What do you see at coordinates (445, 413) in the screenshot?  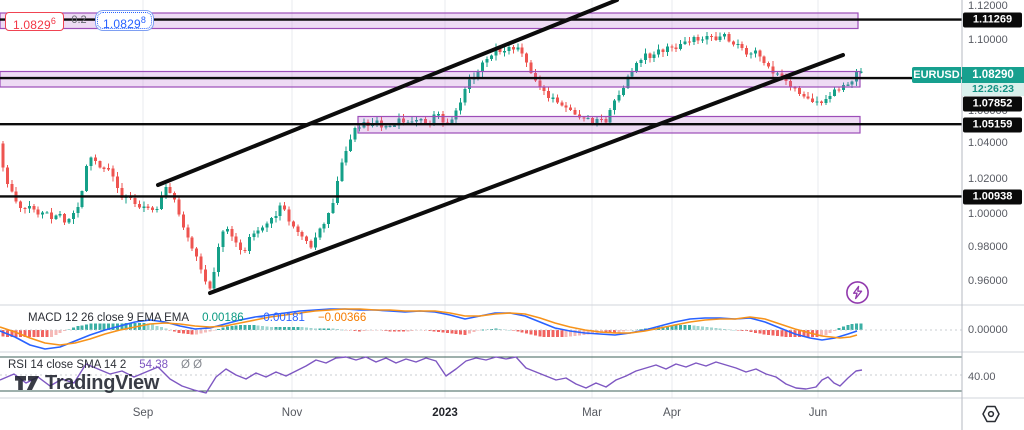 I see `time-axis-label: 2023` at bounding box center [445, 413].